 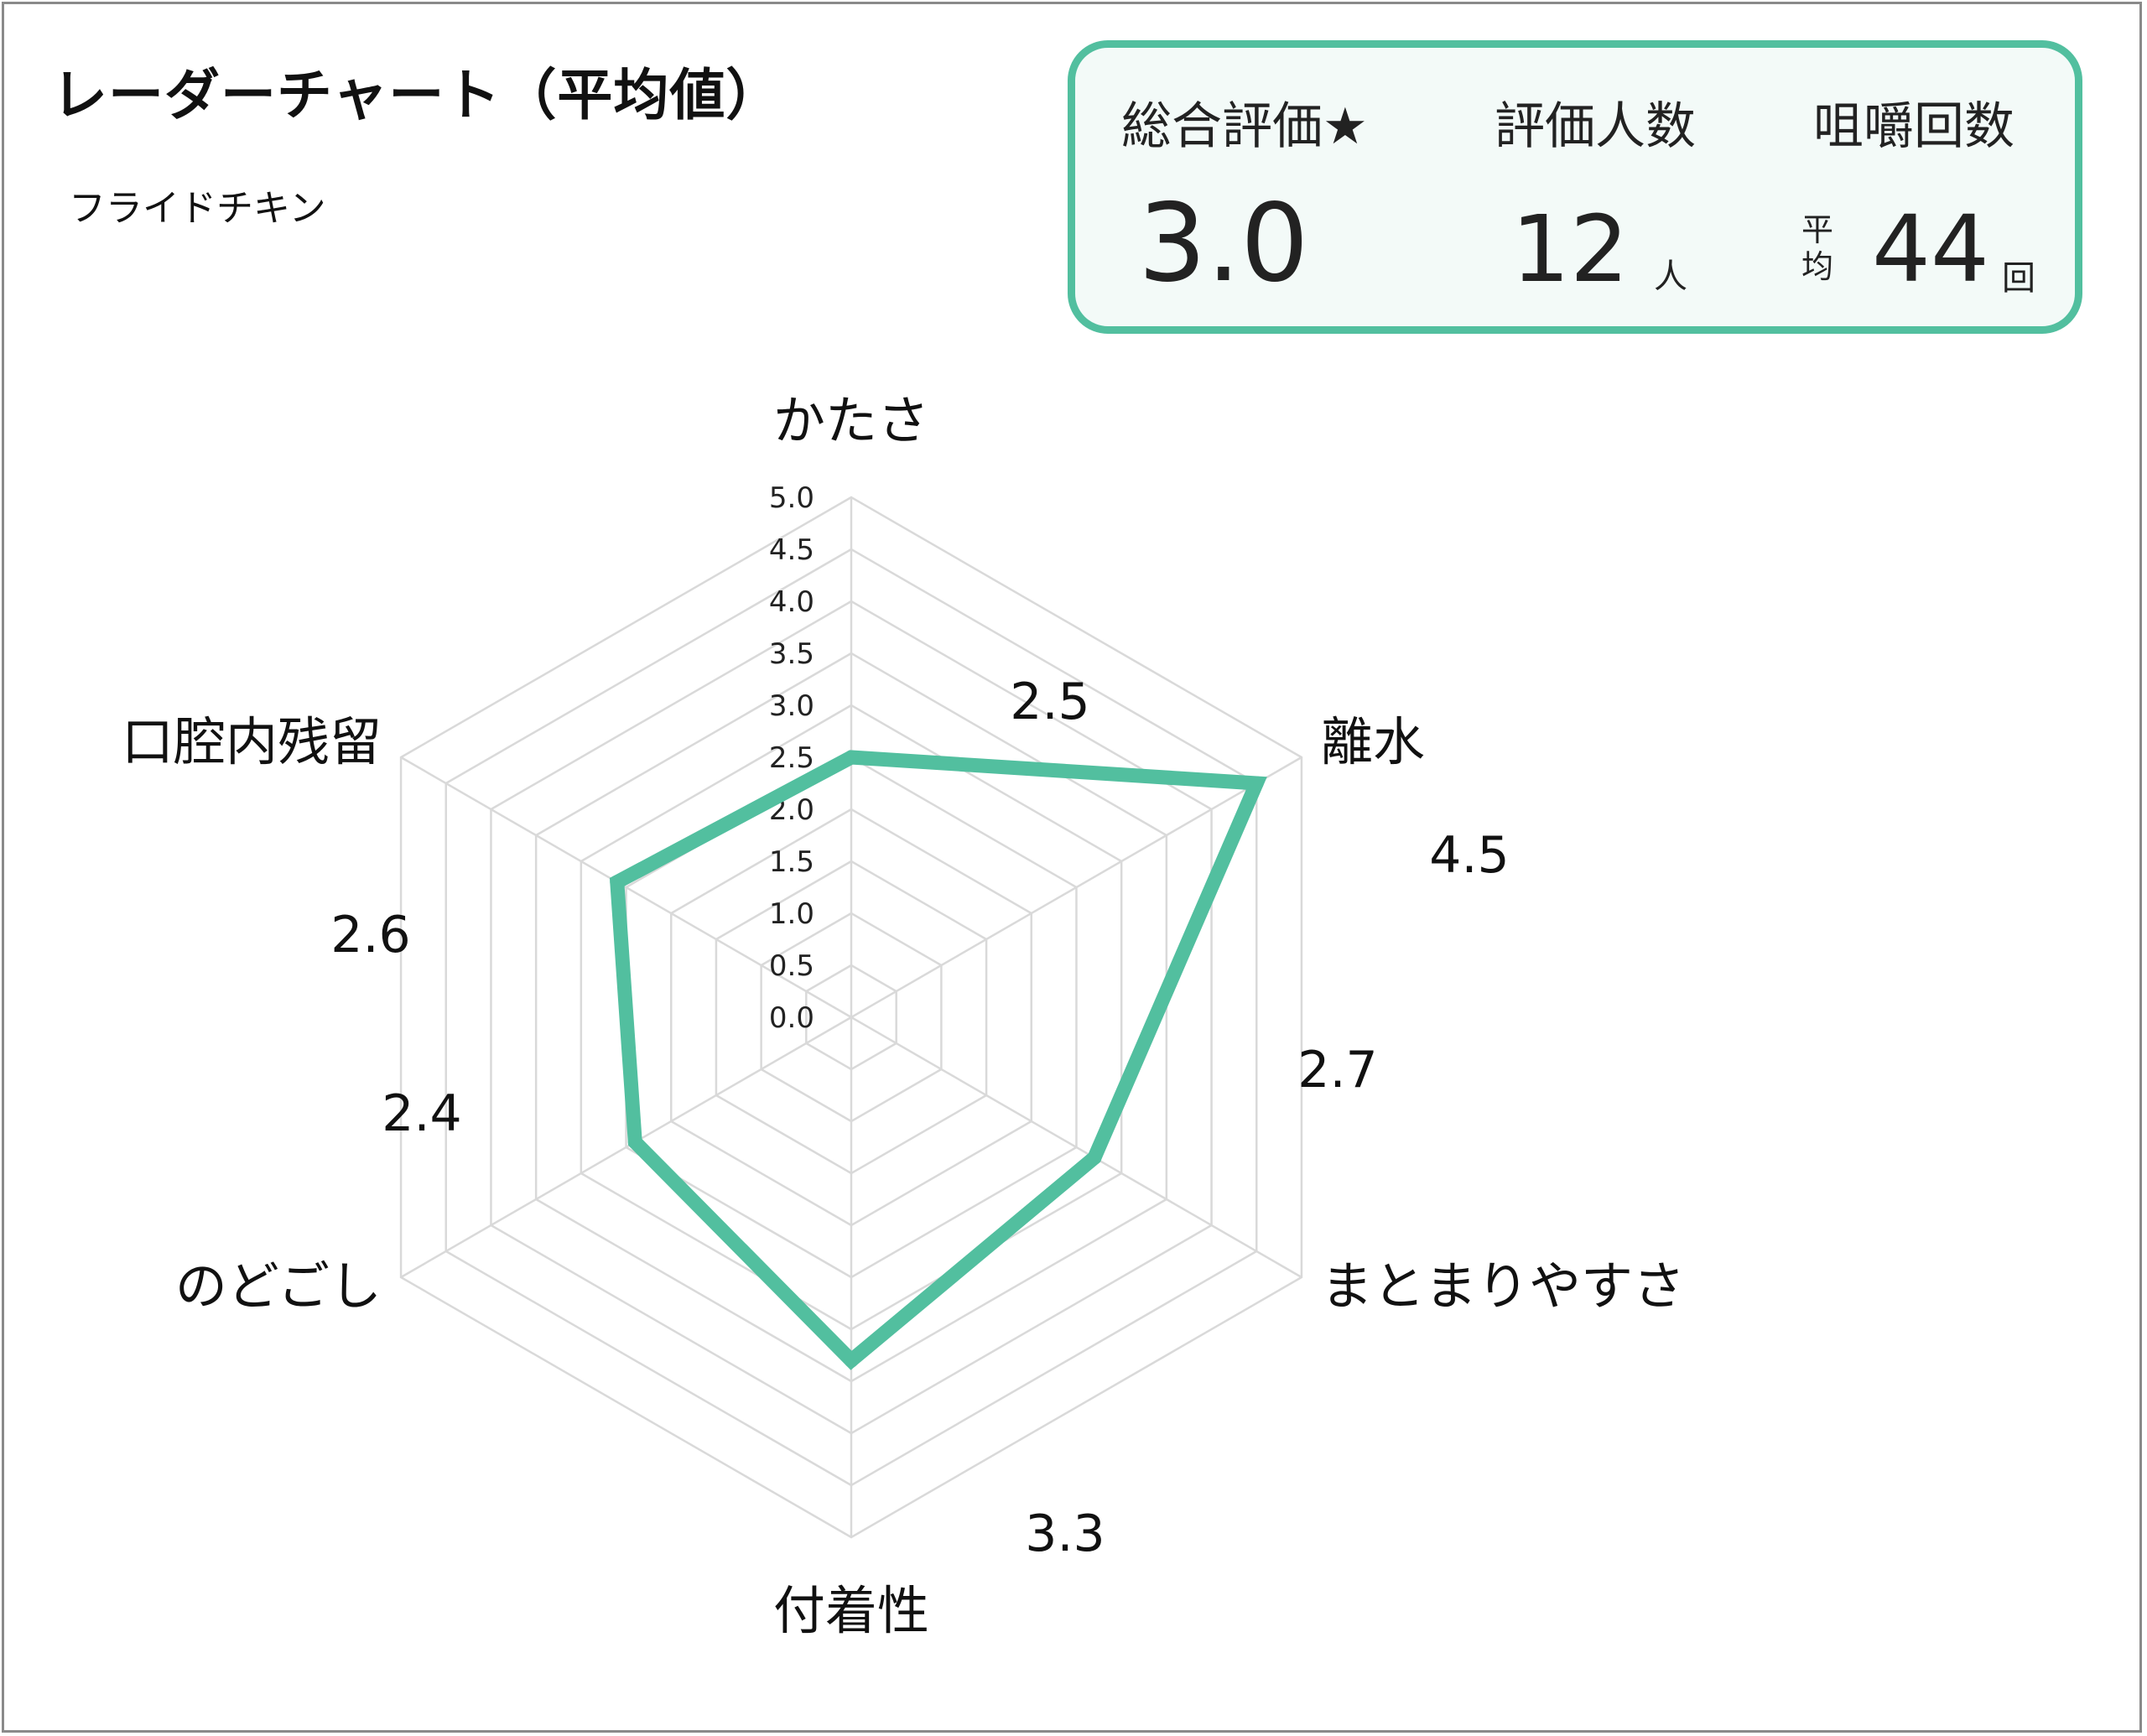 I want to click on tick-label: 4.5, so click(x=791, y=550).